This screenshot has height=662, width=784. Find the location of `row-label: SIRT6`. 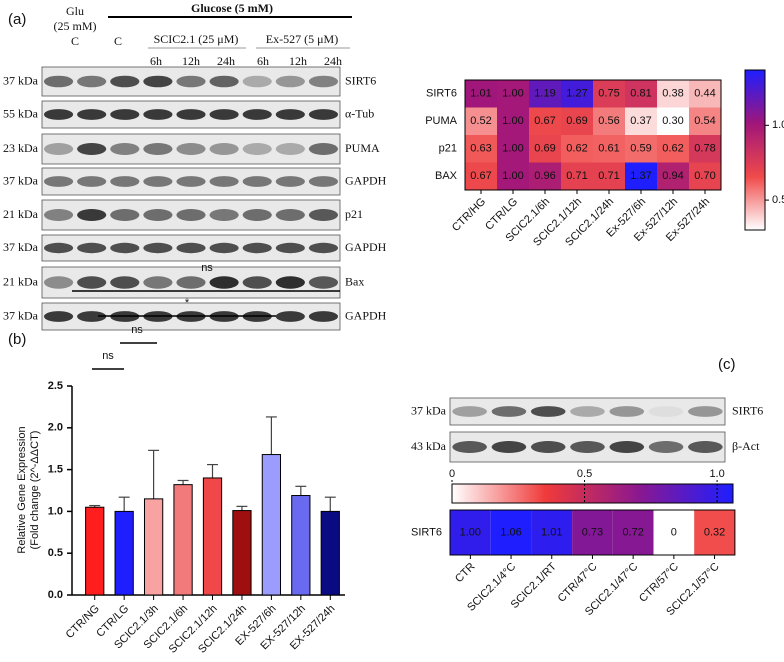

row-label: SIRT6 is located at coordinates (441, 94).